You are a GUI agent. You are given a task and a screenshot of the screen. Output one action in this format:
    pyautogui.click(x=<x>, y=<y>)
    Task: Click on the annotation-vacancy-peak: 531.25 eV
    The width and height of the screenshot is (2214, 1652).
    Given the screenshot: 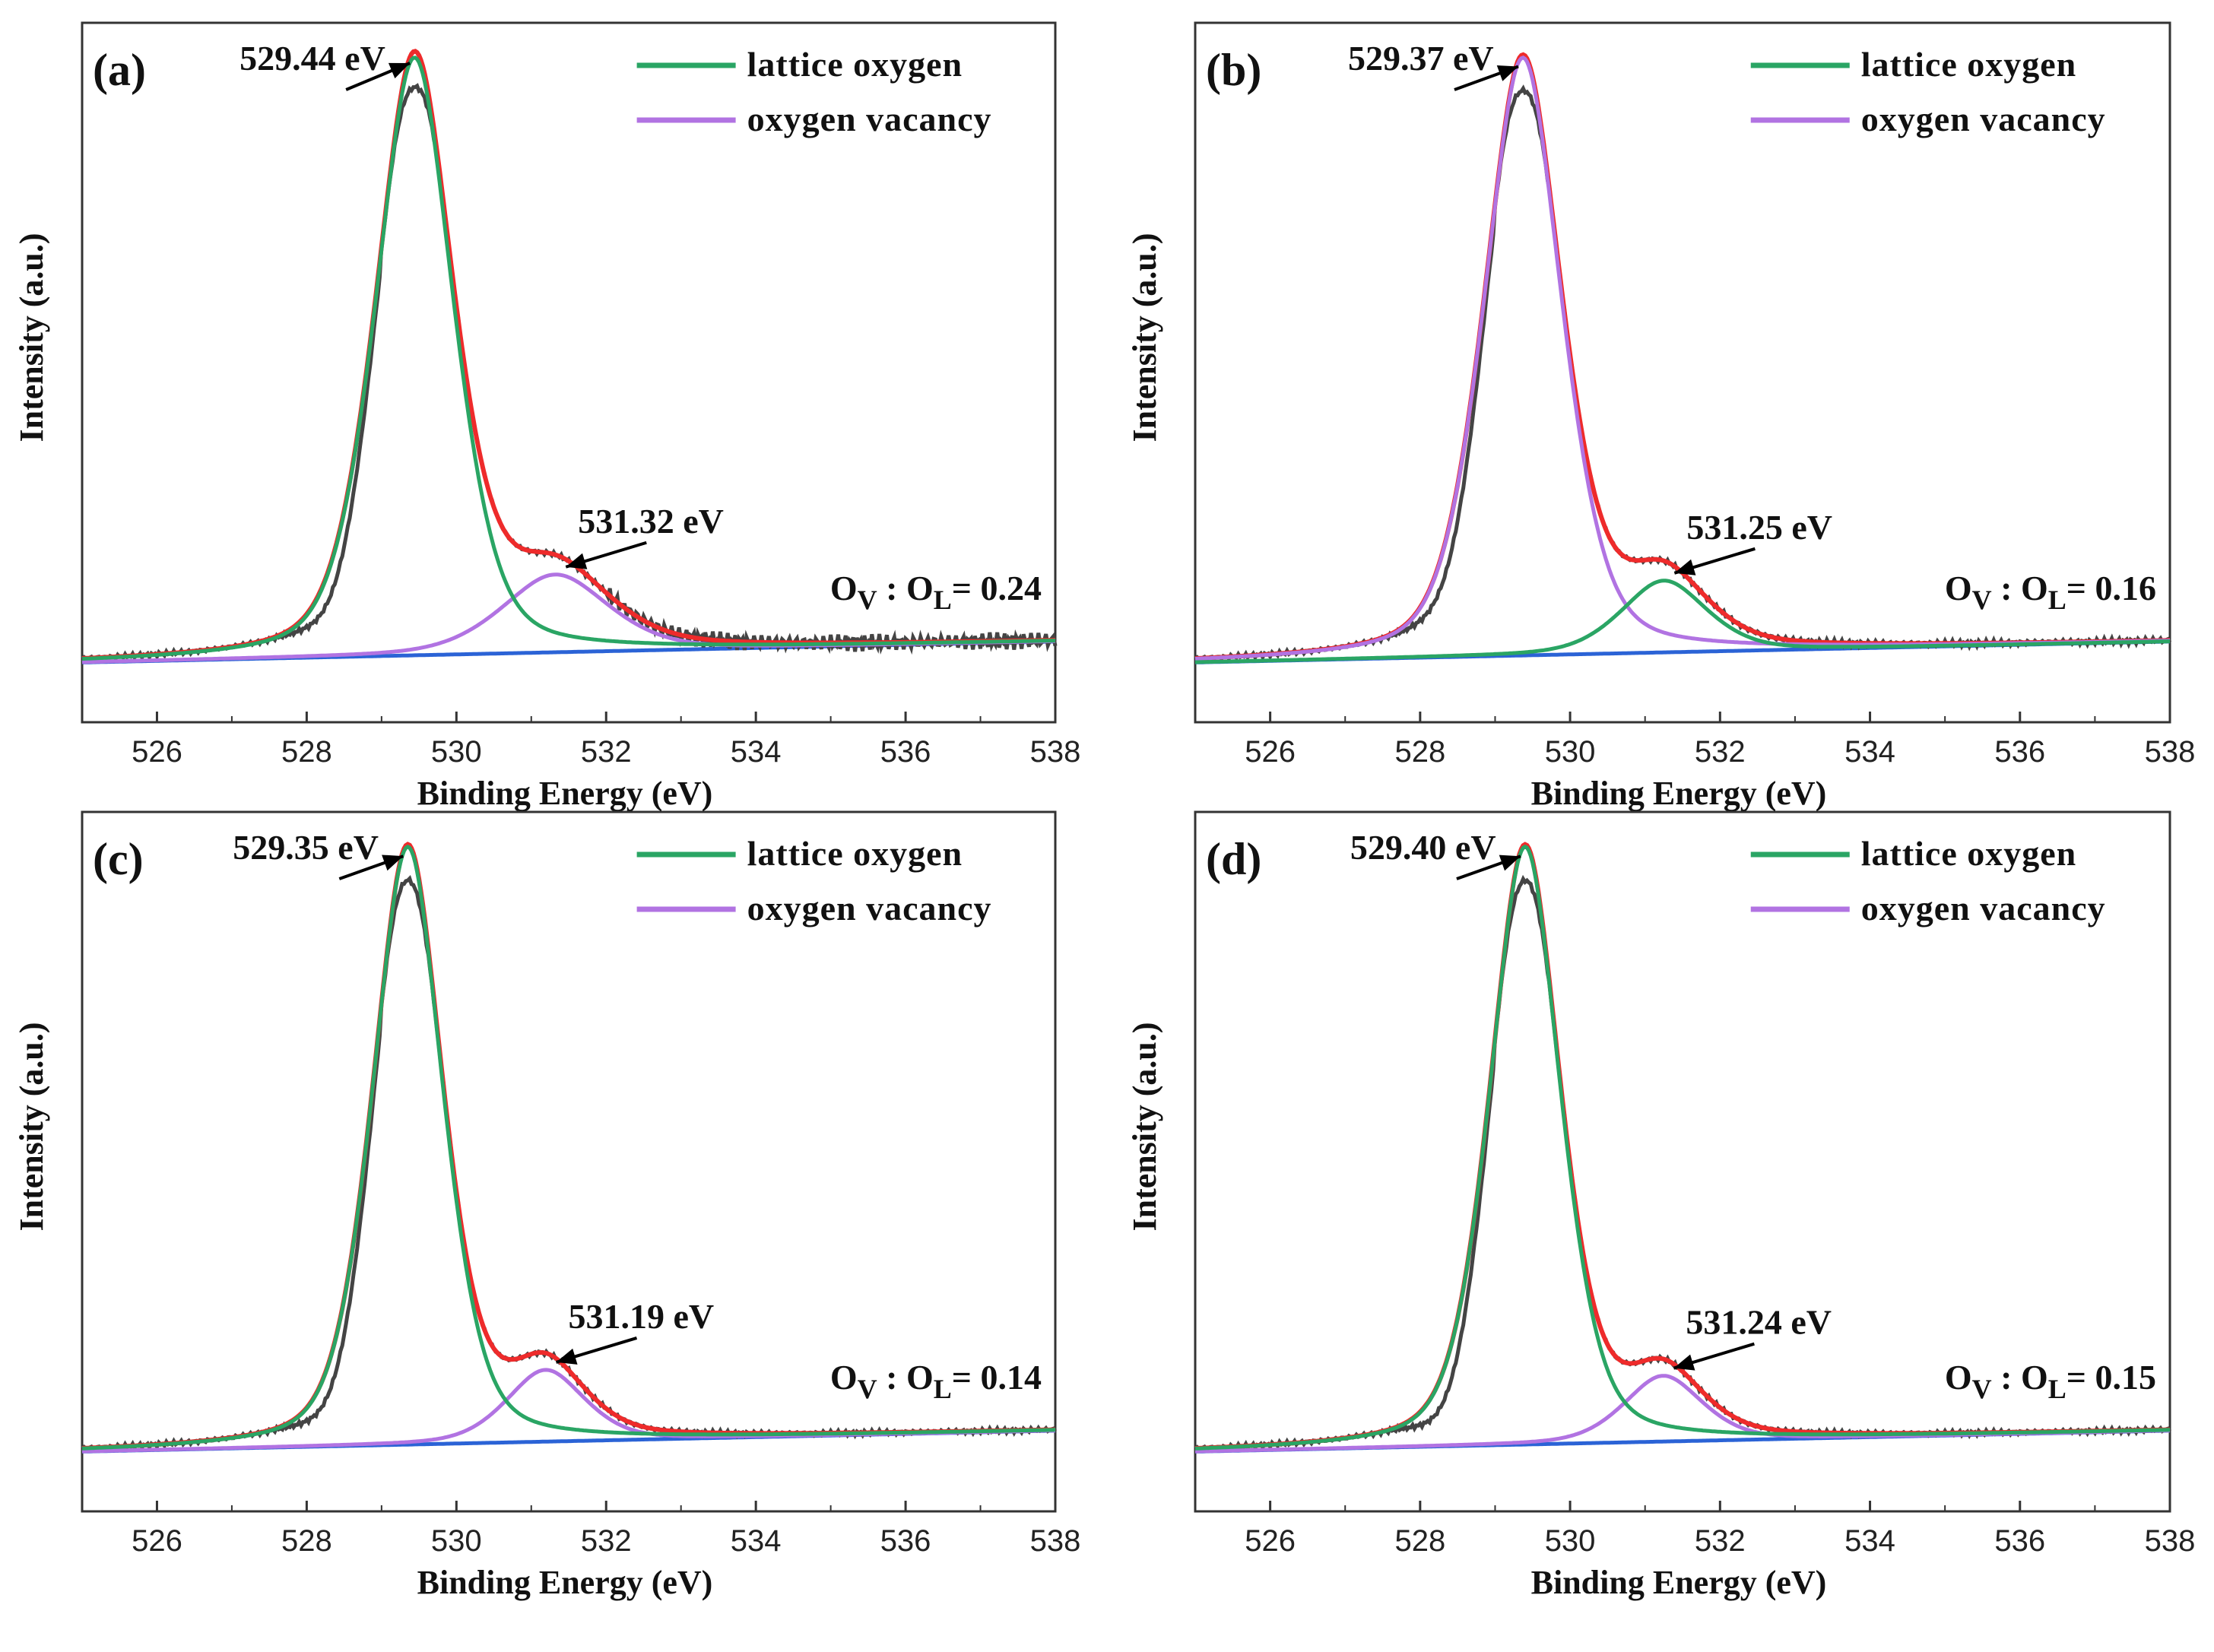 What is the action you would take?
    pyautogui.click(x=1759, y=527)
    